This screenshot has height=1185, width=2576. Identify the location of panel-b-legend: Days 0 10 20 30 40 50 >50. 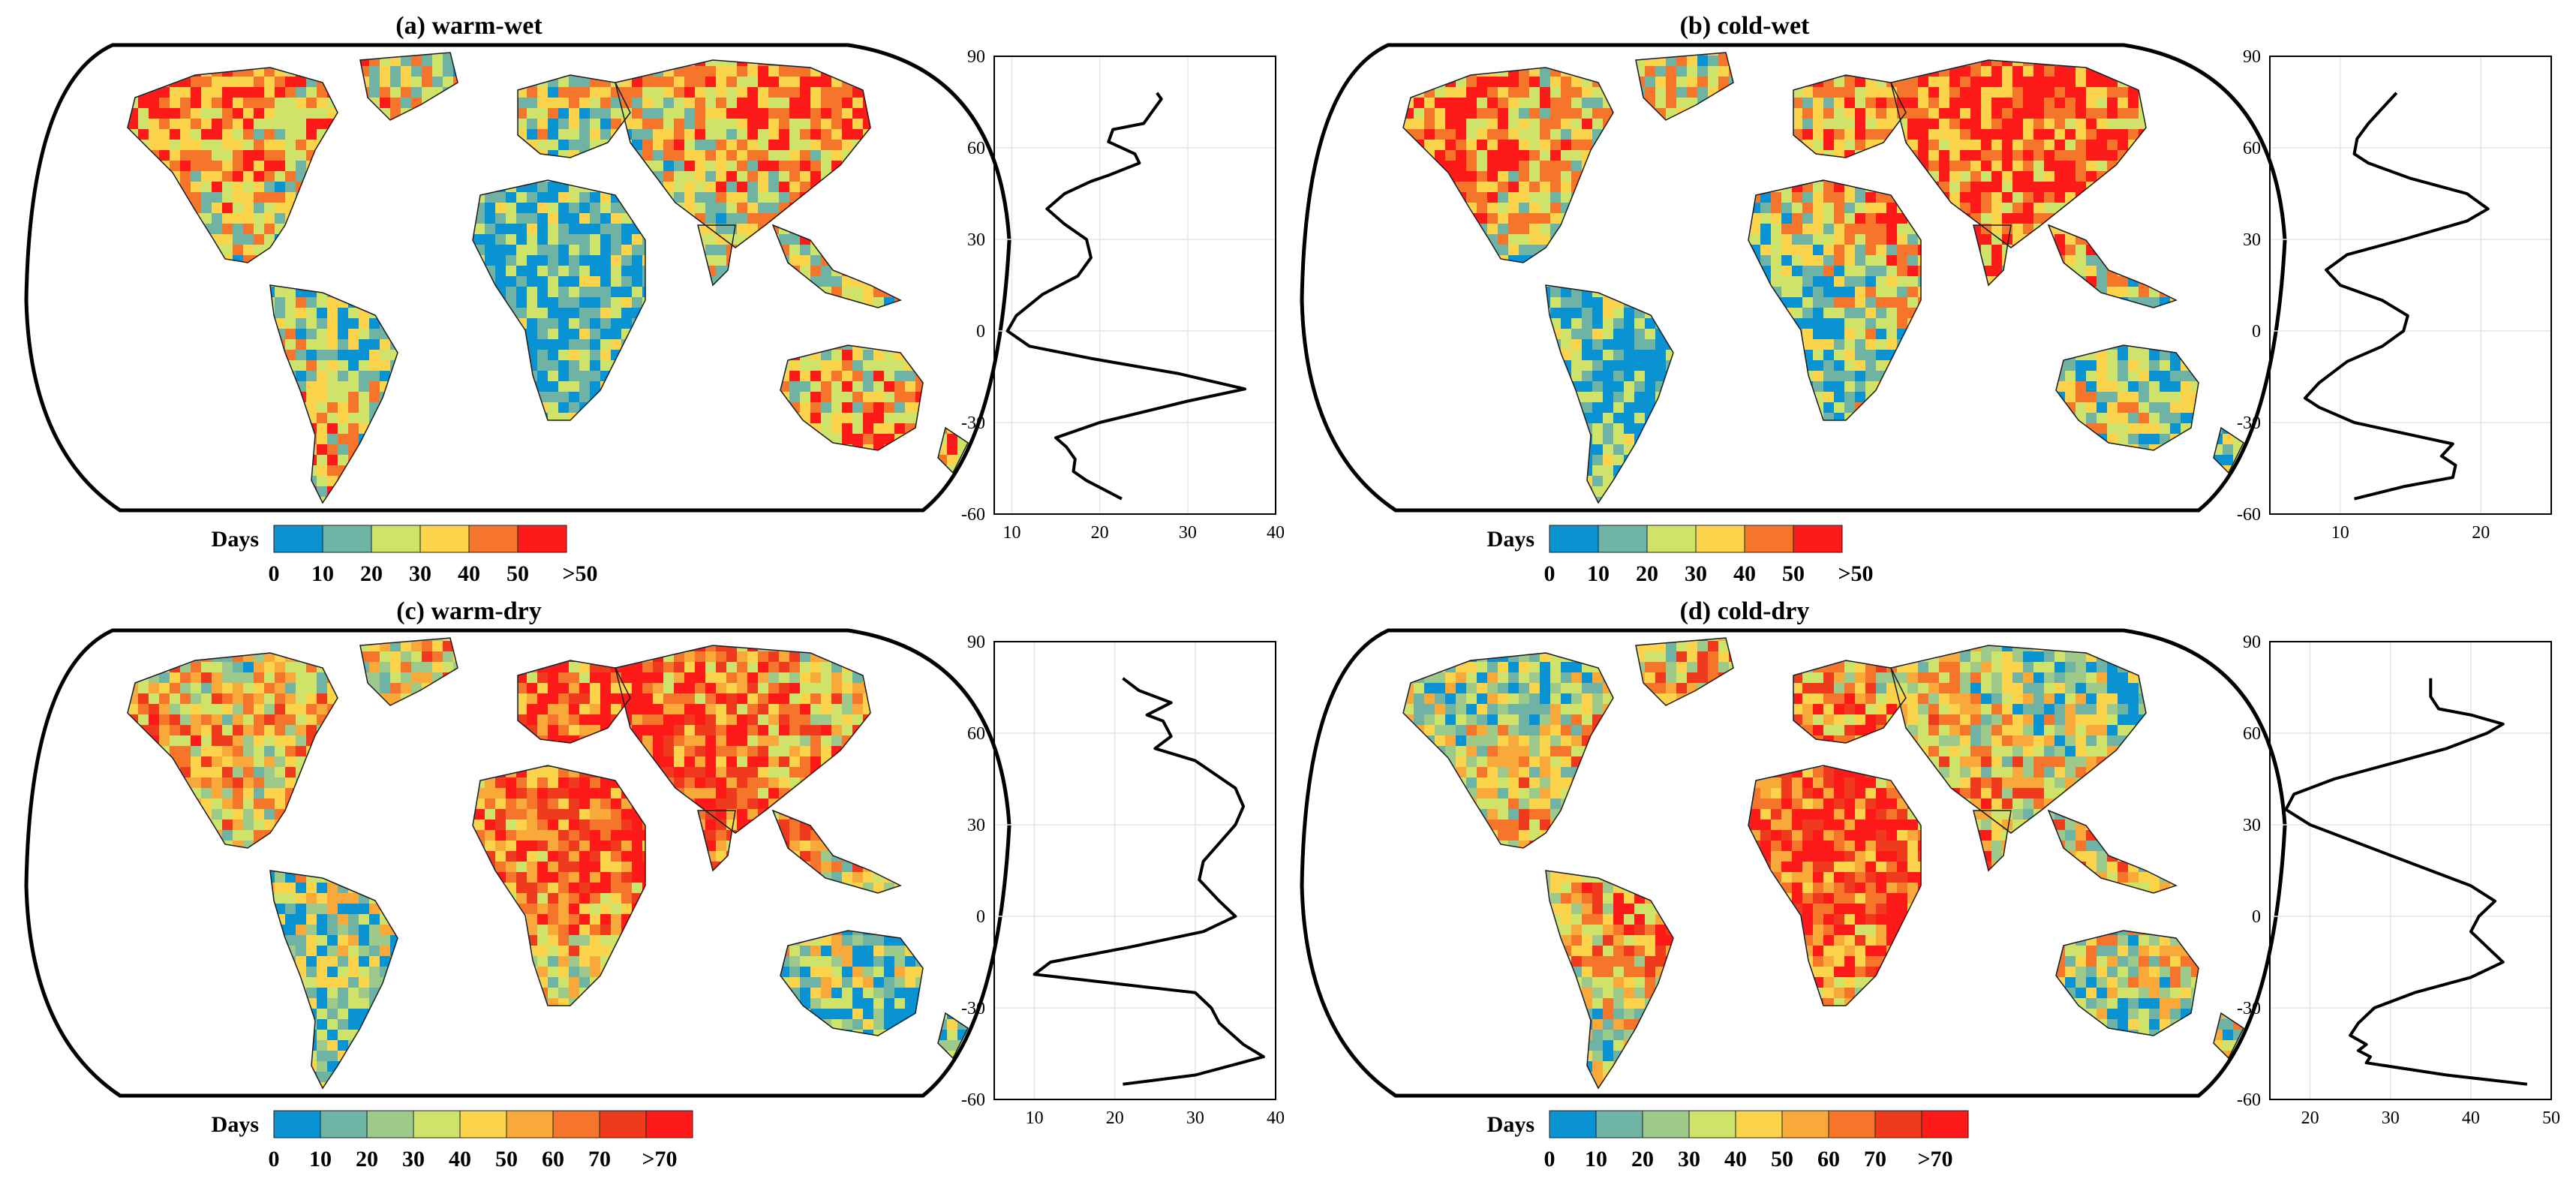
(1680, 555).